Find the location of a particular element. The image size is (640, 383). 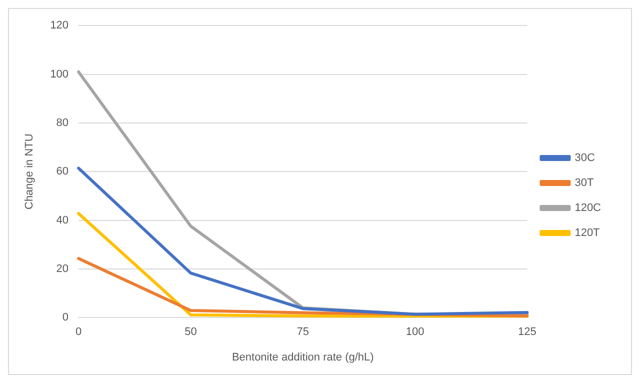

y-tick-label: 80 is located at coordinates (62, 122).